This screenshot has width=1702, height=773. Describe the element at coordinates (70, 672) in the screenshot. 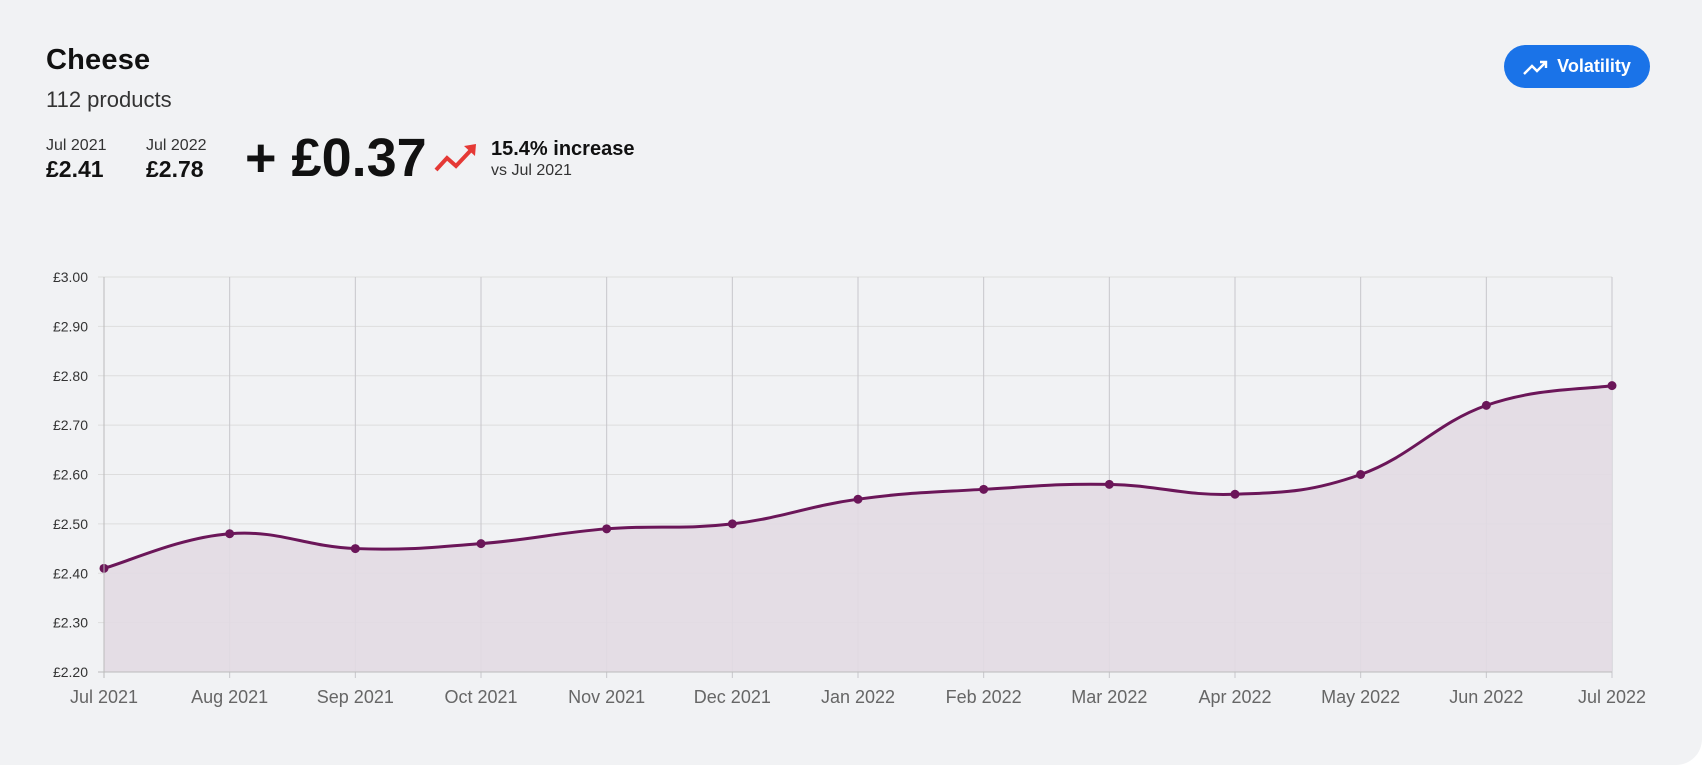

I see `y-tick-label: £2.20` at that location.